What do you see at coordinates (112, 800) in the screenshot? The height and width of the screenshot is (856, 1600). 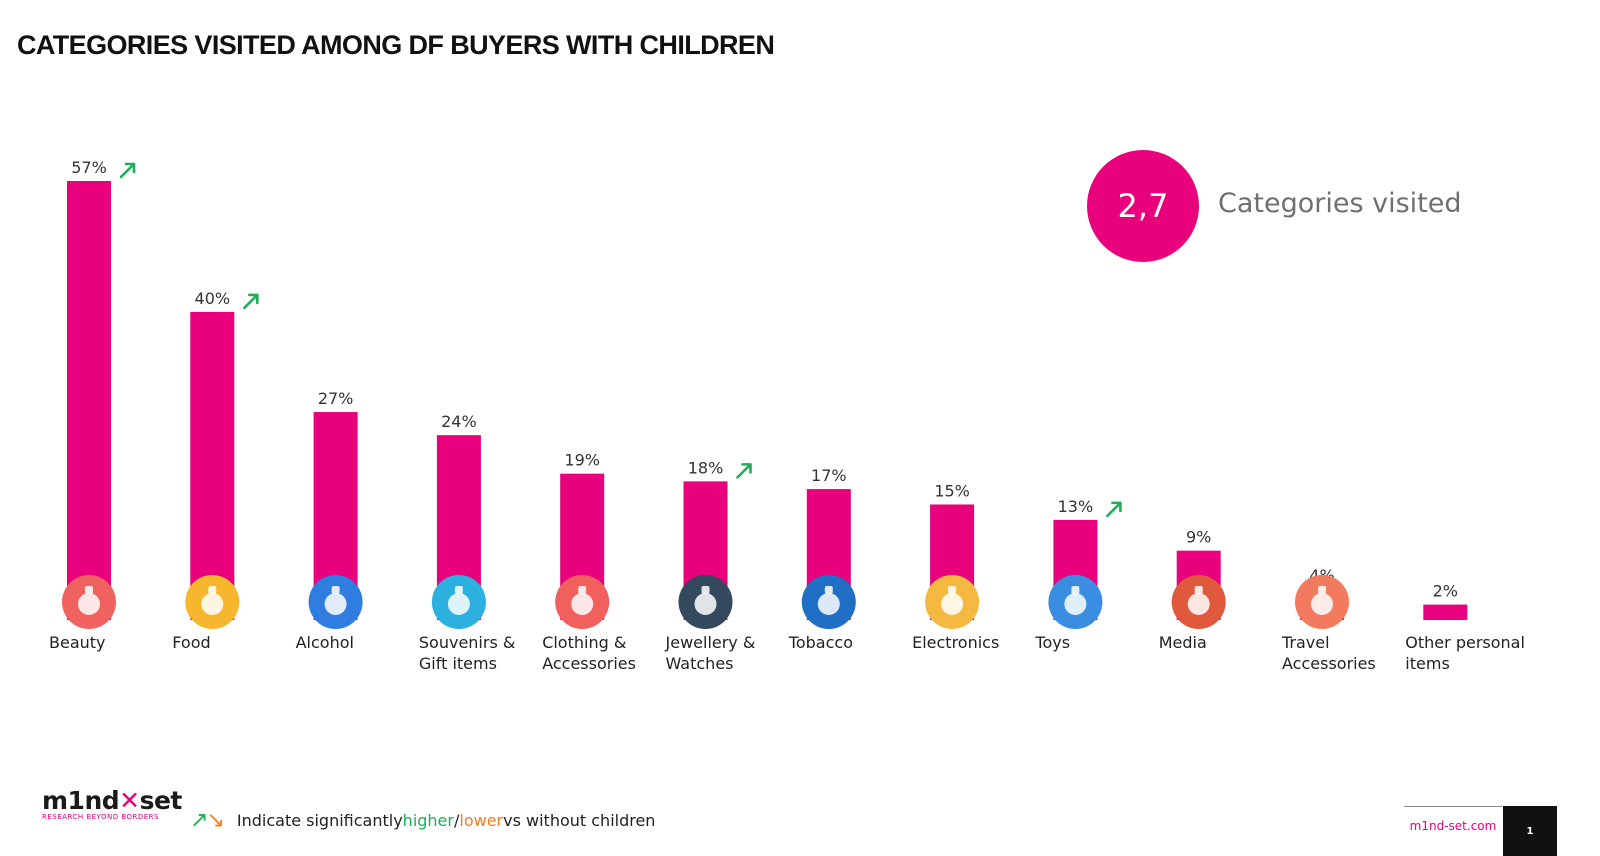 I see `logo-wordmark: m1nd✕set` at bounding box center [112, 800].